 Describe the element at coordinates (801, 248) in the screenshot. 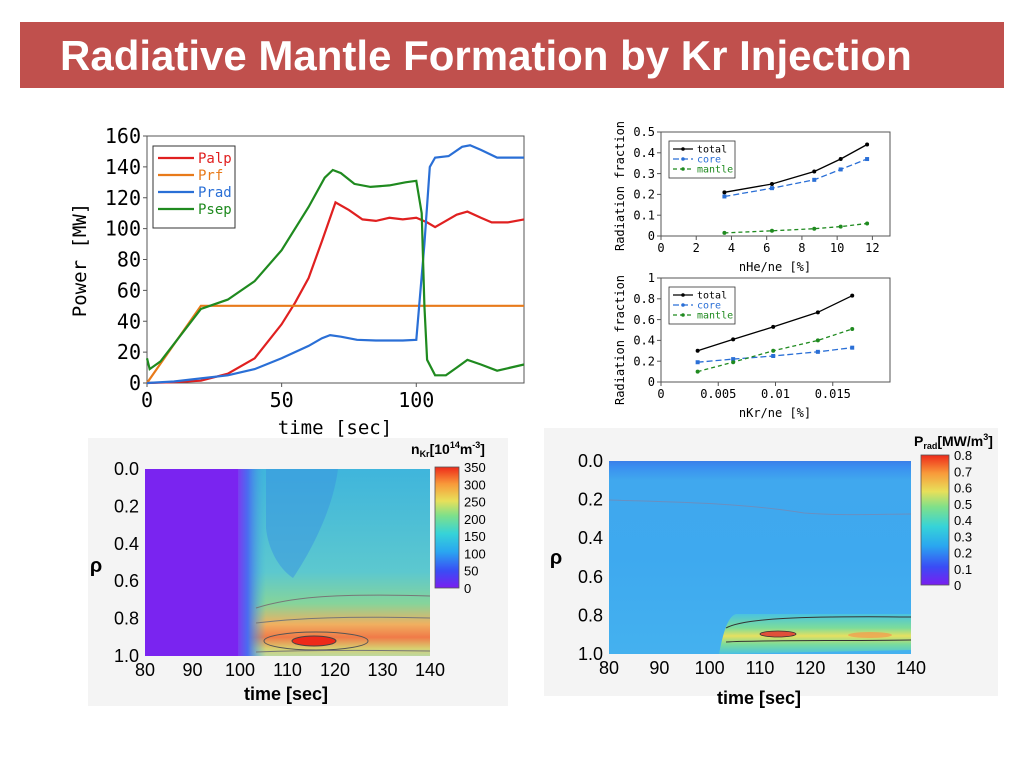

I see `he-xtick-label: 8` at that location.